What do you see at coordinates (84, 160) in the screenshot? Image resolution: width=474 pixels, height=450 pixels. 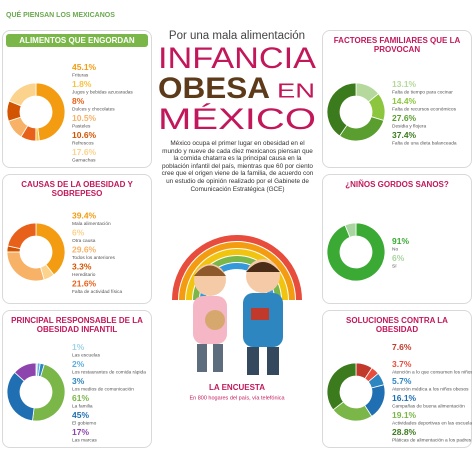 I see `category-label: Garnachas` at bounding box center [84, 160].